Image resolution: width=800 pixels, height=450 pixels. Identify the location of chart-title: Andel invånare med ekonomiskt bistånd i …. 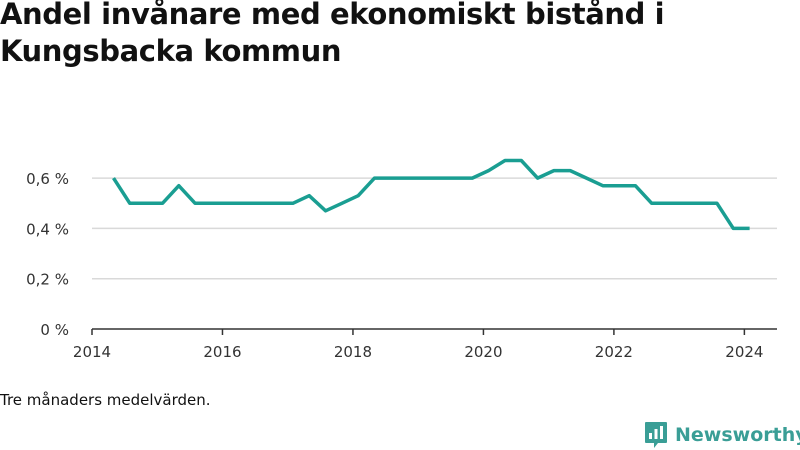
(332, 34).